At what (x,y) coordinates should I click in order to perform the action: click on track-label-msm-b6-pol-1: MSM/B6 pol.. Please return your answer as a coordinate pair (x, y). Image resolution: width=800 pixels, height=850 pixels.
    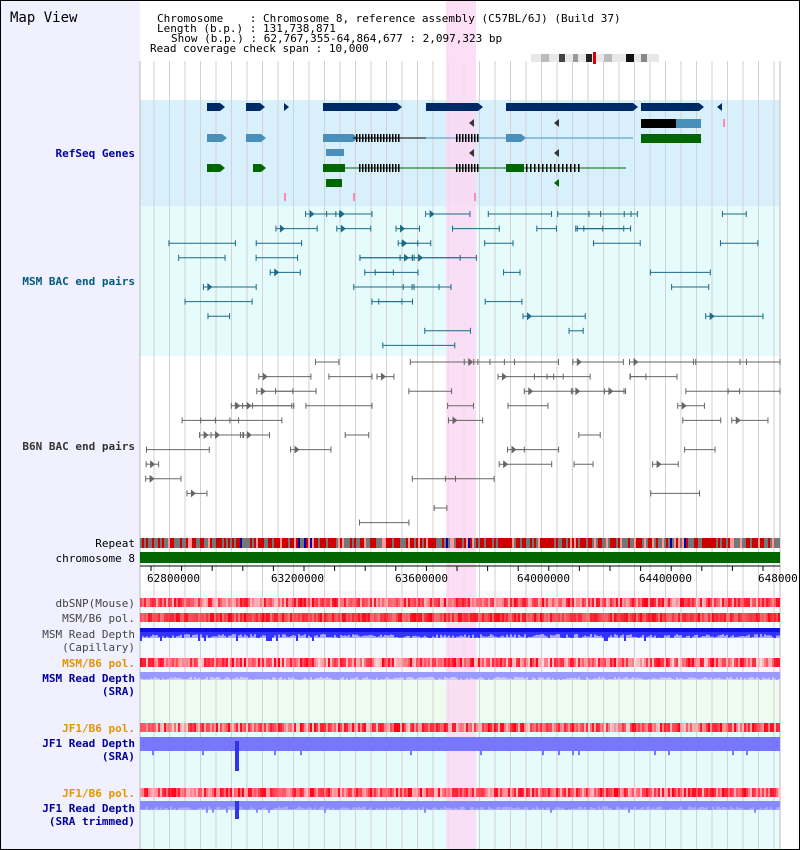
    Looking at the image, I should click on (98, 618).